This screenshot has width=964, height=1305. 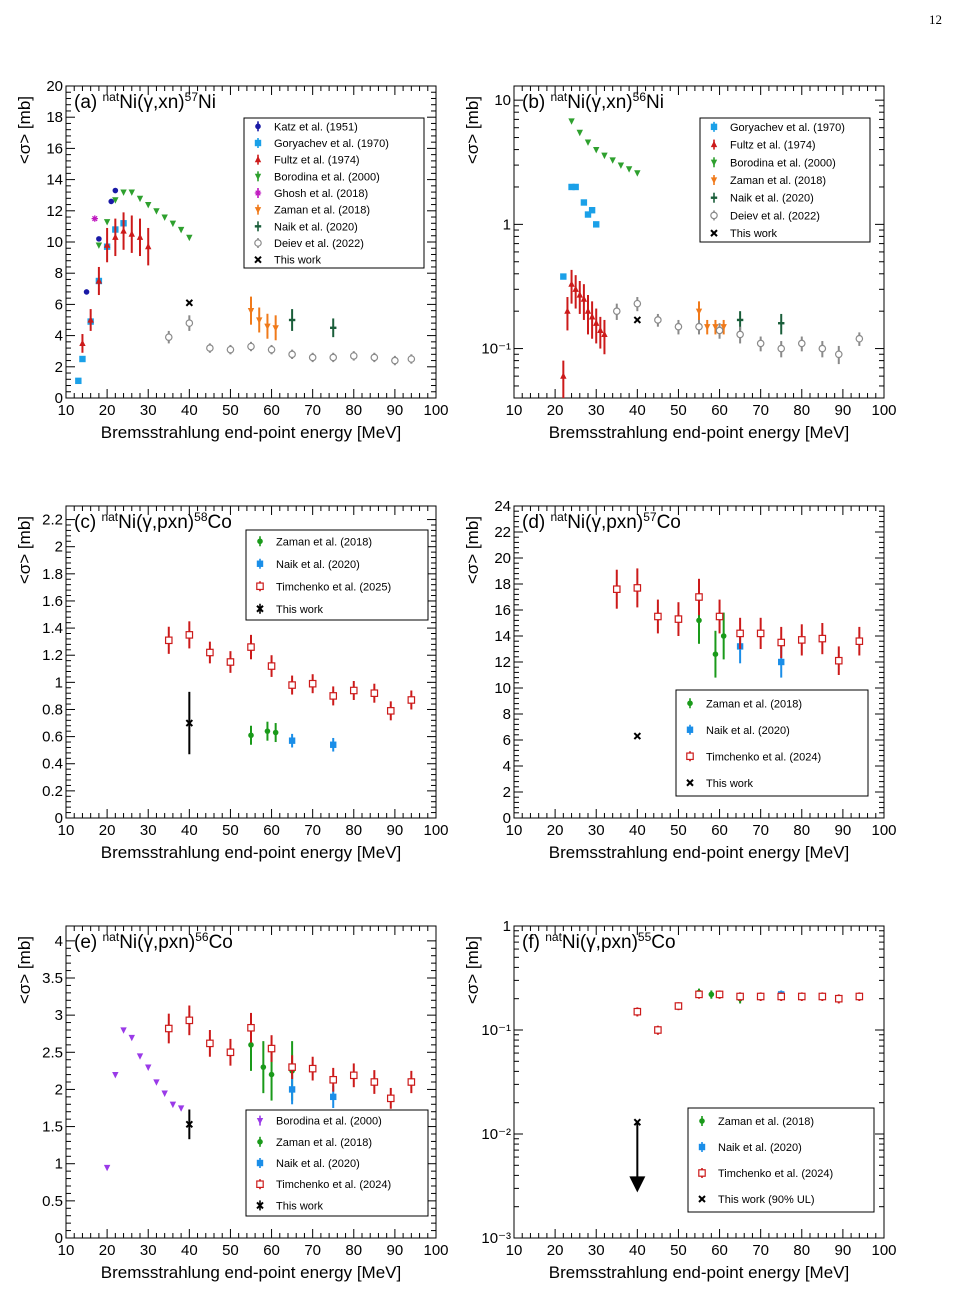 What do you see at coordinates (763, 757) in the screenshot?
I see `legend-label: Timchenko et al. (2024)` at bounding box center [763, 757].